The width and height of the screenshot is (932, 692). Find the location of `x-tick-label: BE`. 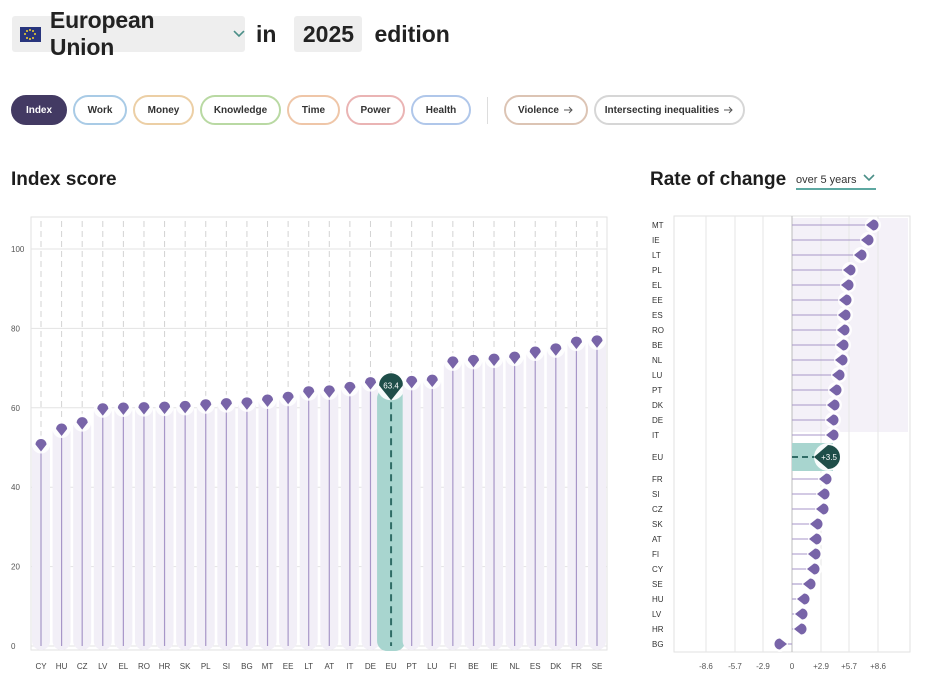

x-tick-label: BE is located at coordinates (473, 666).